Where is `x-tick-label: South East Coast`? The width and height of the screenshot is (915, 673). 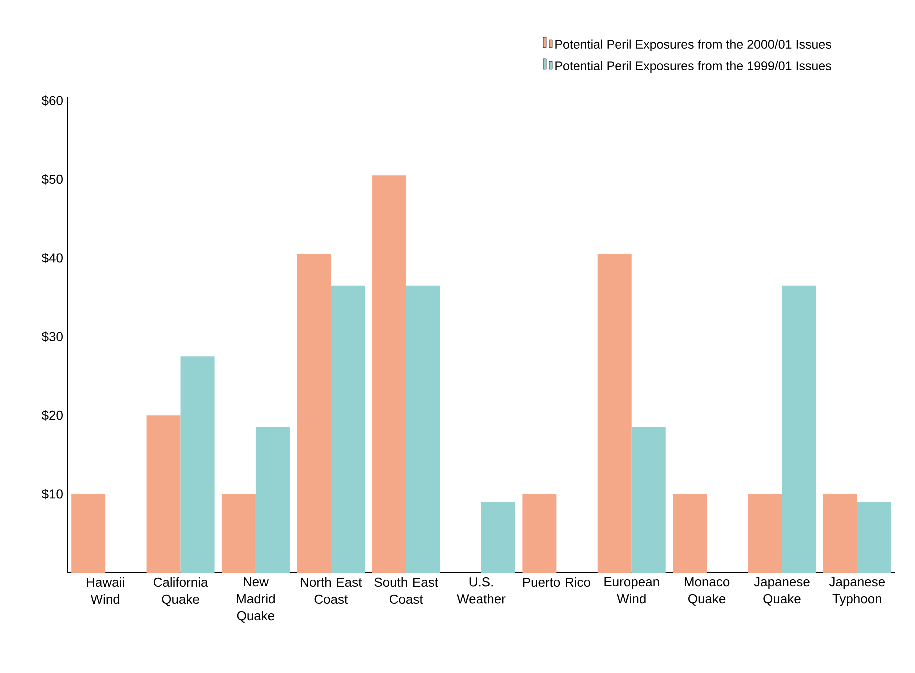 x-tick-label: South East Coast is located at coordinates (406, 591).